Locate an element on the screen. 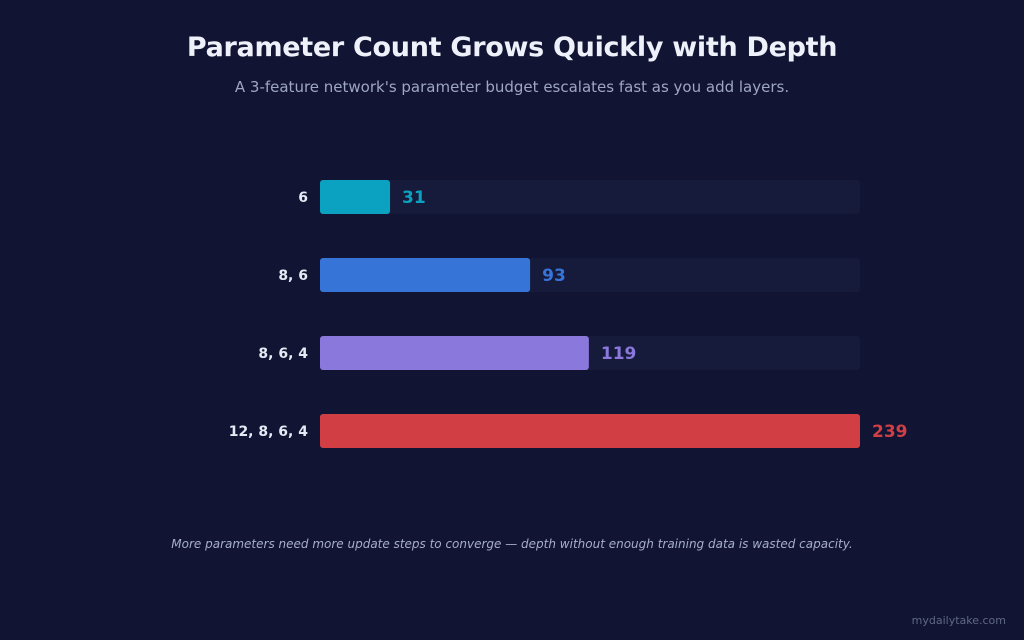  category-label: 12, 8, 6, 4 is located at coordinates (269, 432).